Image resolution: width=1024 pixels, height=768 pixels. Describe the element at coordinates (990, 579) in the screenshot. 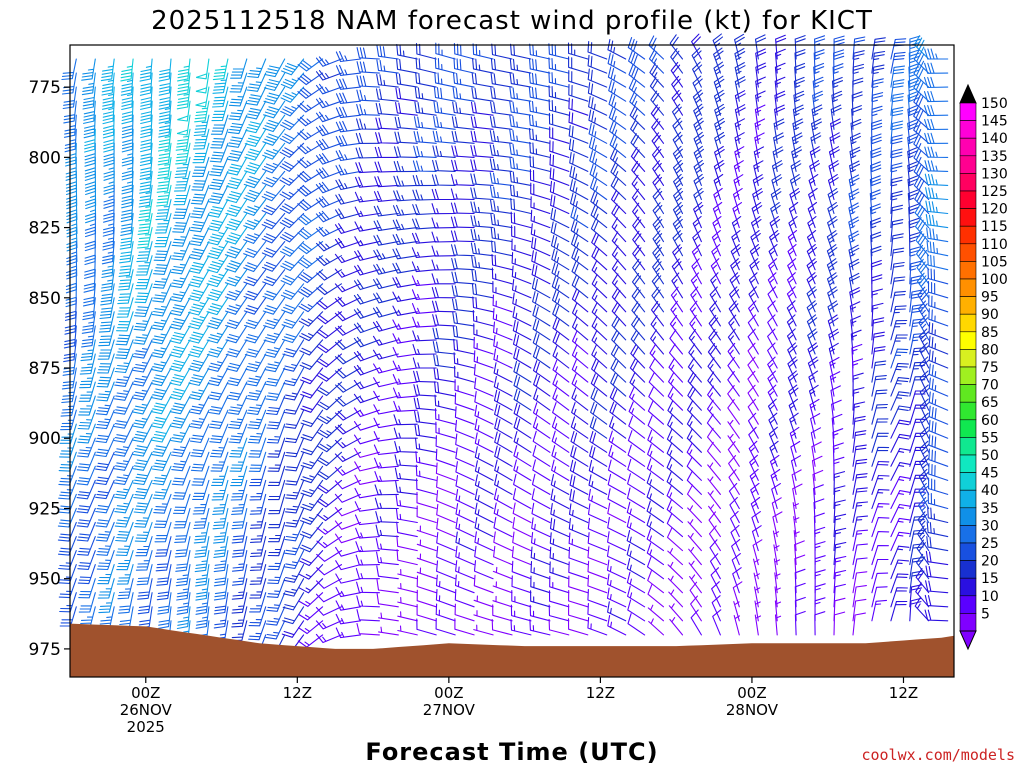

I see `colorbar-label: 15` at that location.